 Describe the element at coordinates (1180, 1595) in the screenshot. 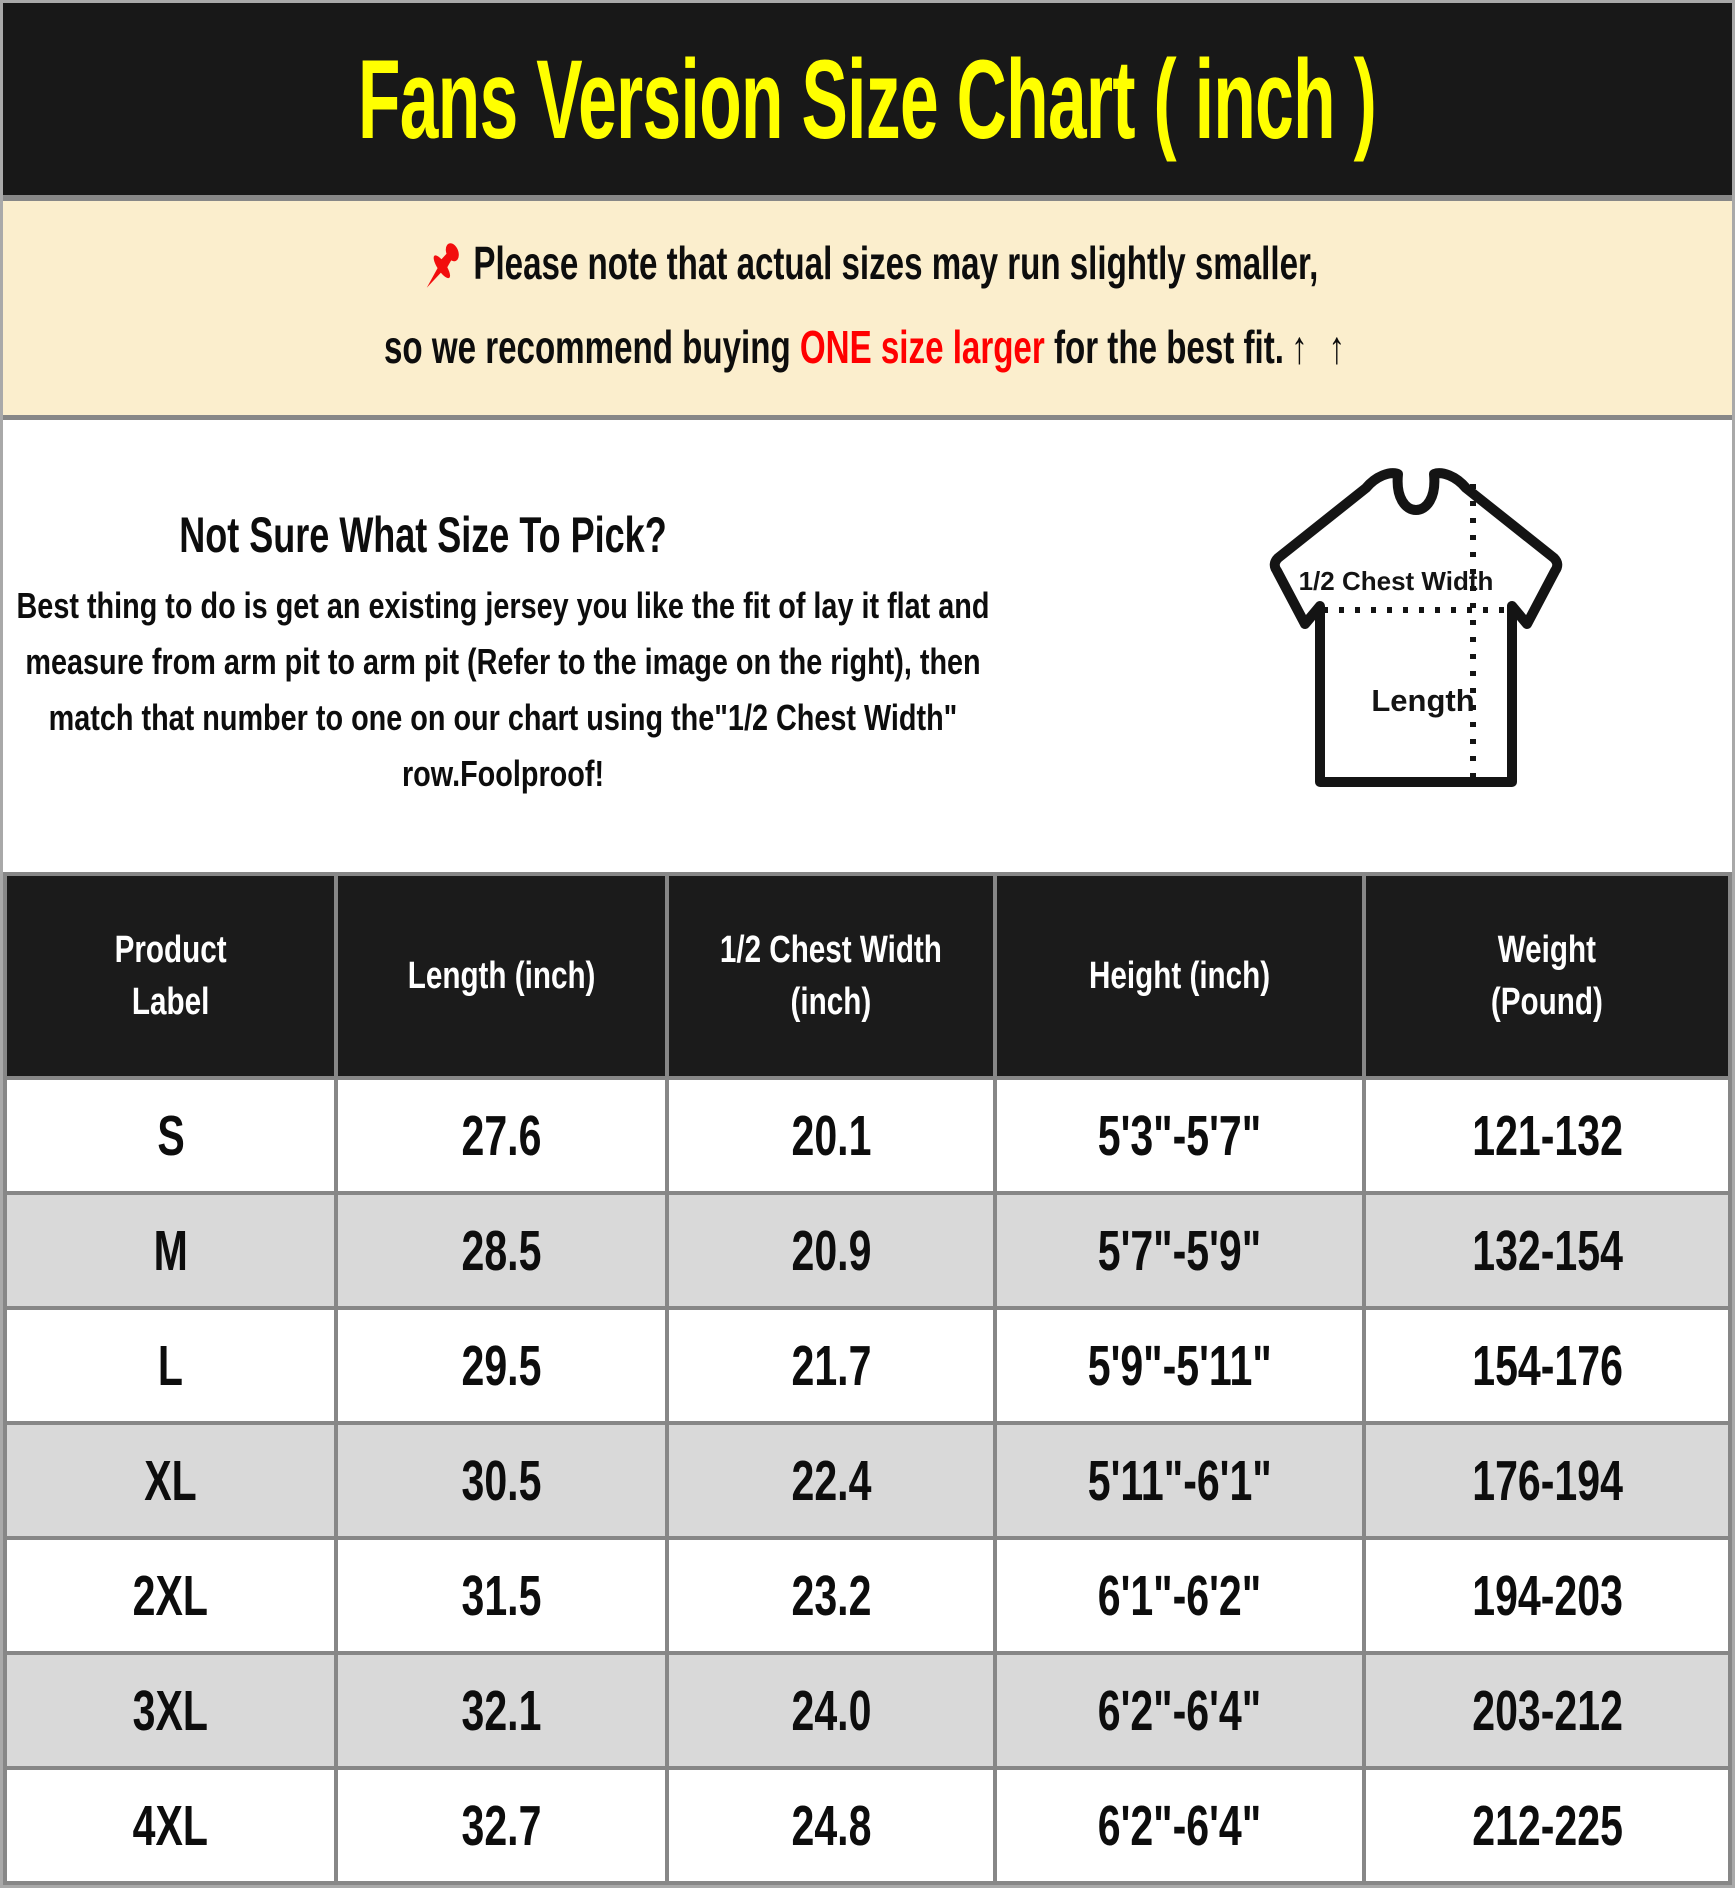

I see `table-cell: 6'1"-6'2"` at that location.